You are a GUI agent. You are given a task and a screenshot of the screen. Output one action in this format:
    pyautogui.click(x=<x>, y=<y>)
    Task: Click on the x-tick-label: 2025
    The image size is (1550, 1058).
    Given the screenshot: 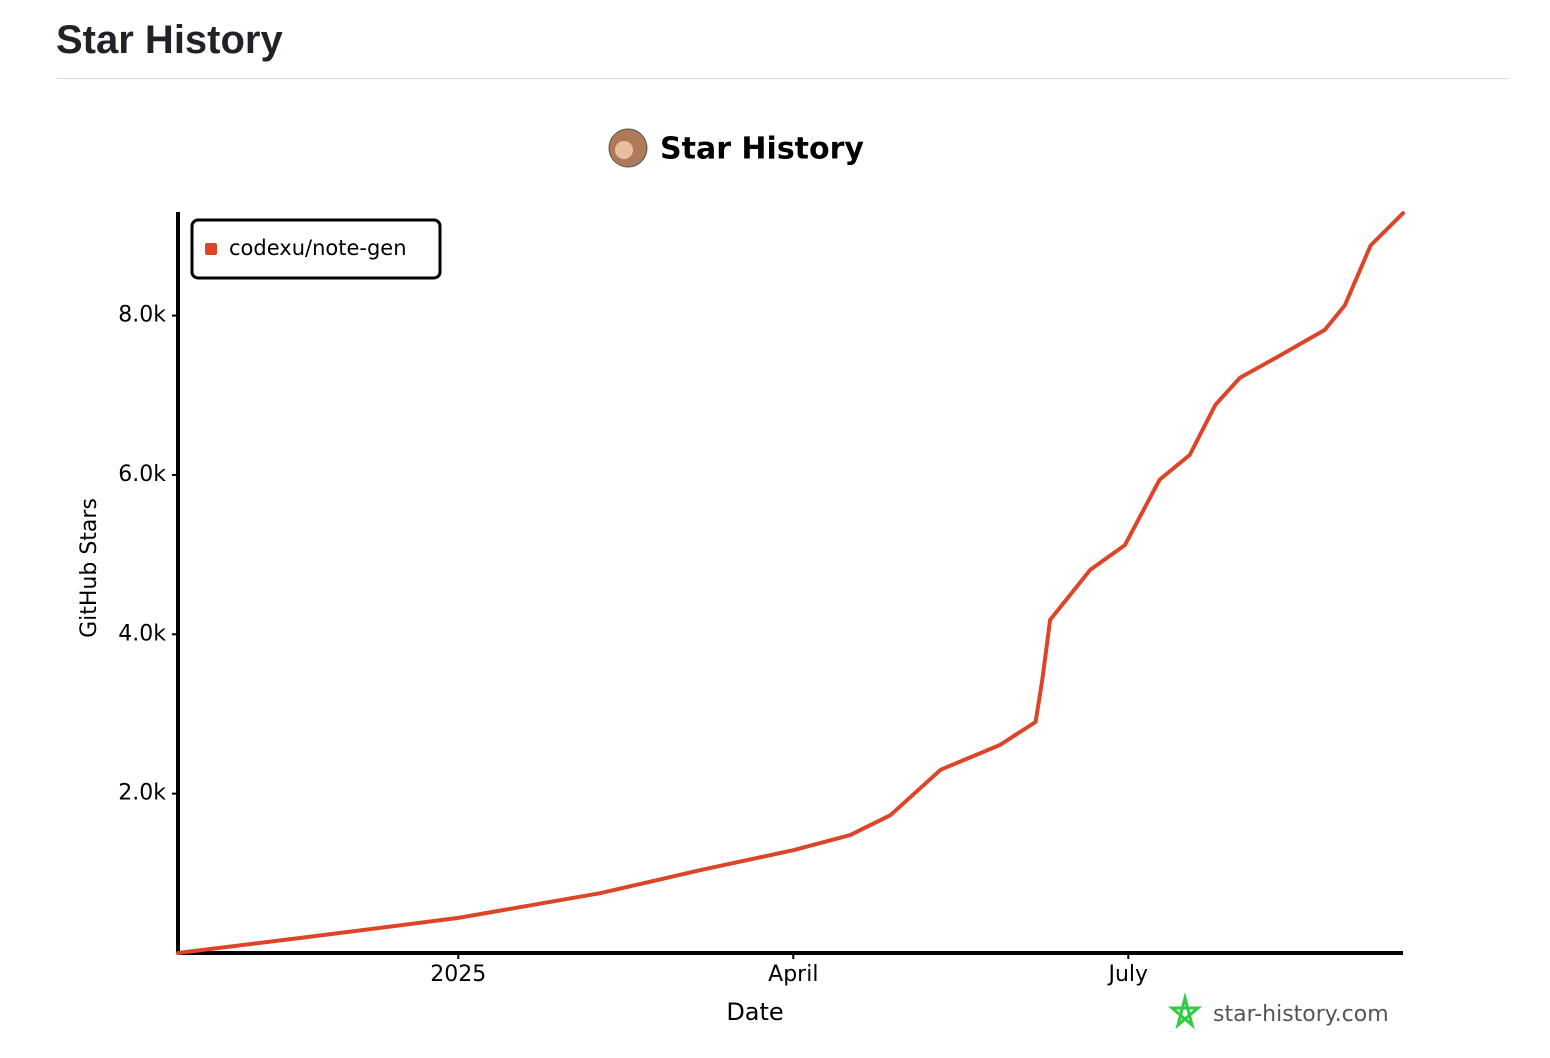 What is the action you would take?
    pyautogui.click(x=458, y=974)
    